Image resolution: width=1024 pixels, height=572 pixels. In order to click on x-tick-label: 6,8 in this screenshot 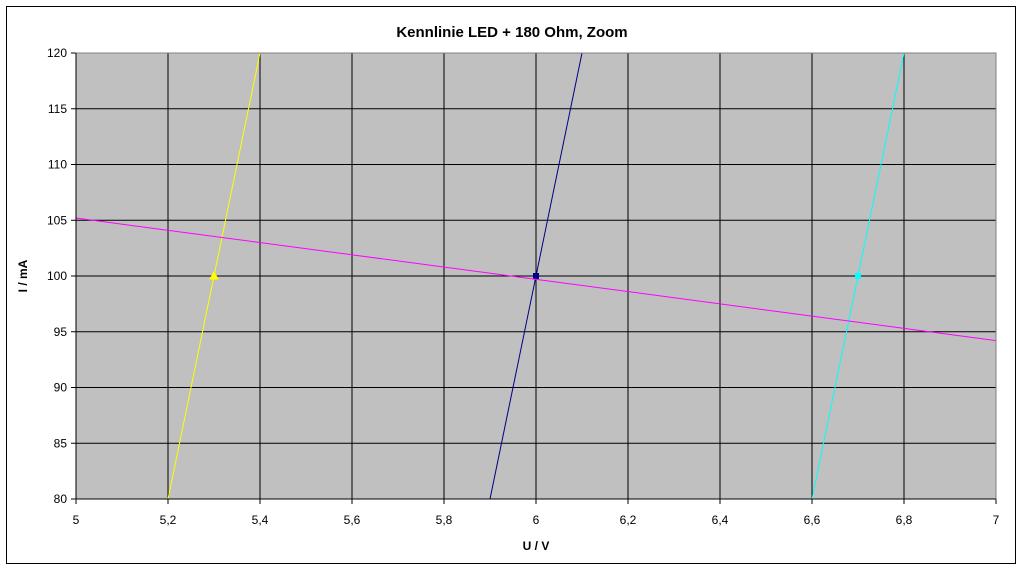, I will do `click(904, 520)`.